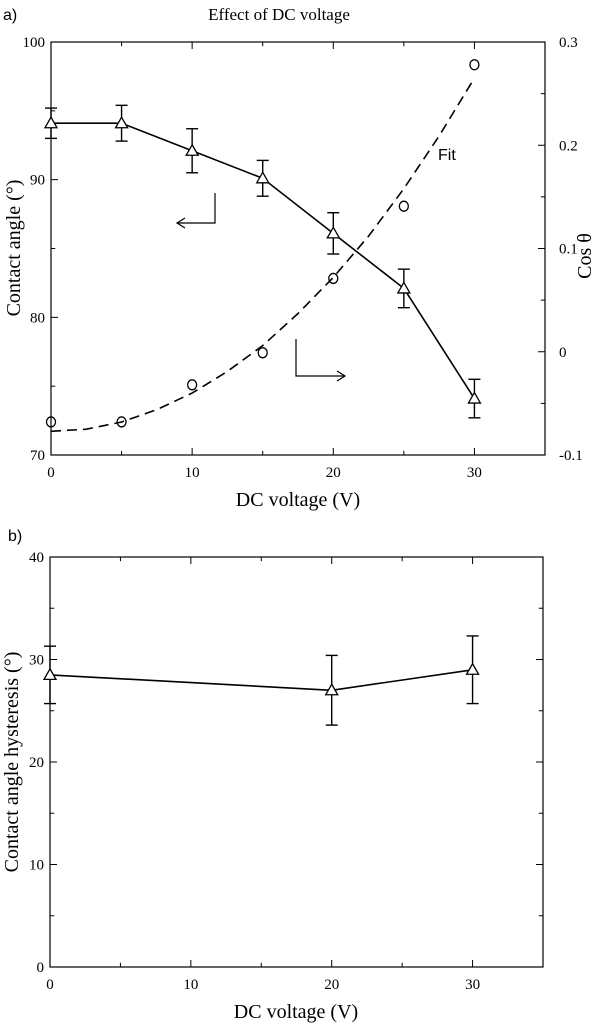  What do you see at coordinates (563, 353) in the screenshot?
I see `y2-tick-label: 0` at bounding box center [563, 353].